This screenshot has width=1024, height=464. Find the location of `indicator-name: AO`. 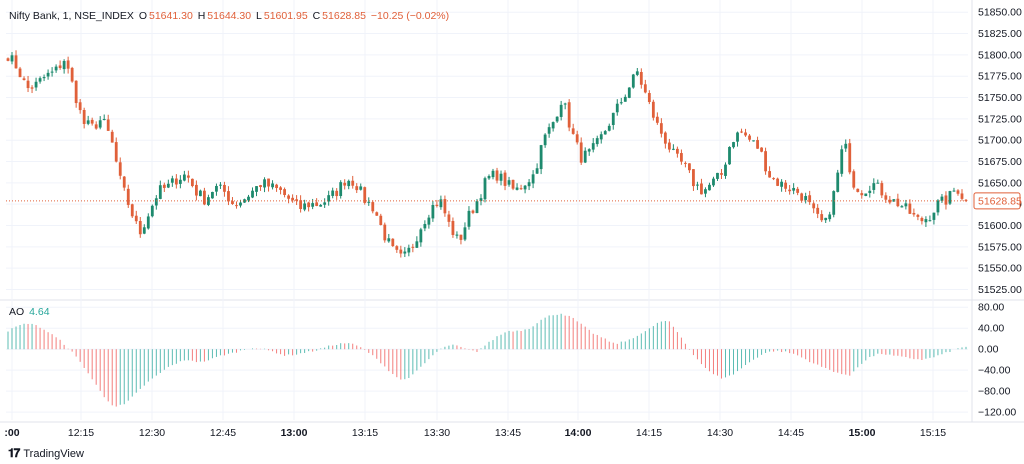

indicator-name: AO is located at coordinates (17, 312).